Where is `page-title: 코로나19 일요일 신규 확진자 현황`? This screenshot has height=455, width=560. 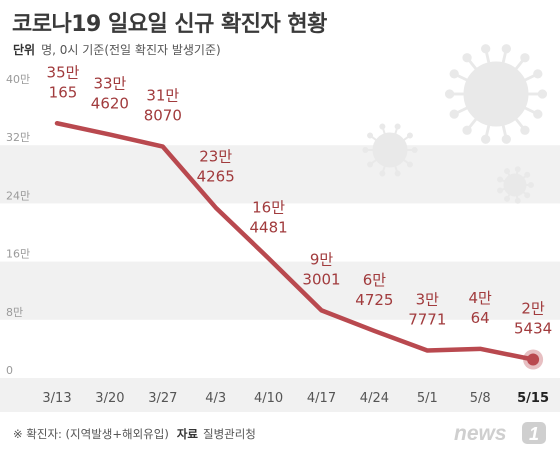 page-title: 코로나19 일요일 신규 확진자 현황 is located at coordinates (169, 24).